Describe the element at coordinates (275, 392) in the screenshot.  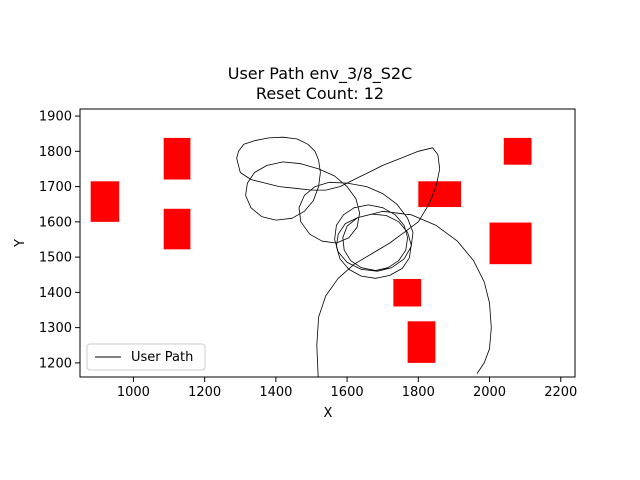
I see `x-tick-label-1400: 1400` at that location.